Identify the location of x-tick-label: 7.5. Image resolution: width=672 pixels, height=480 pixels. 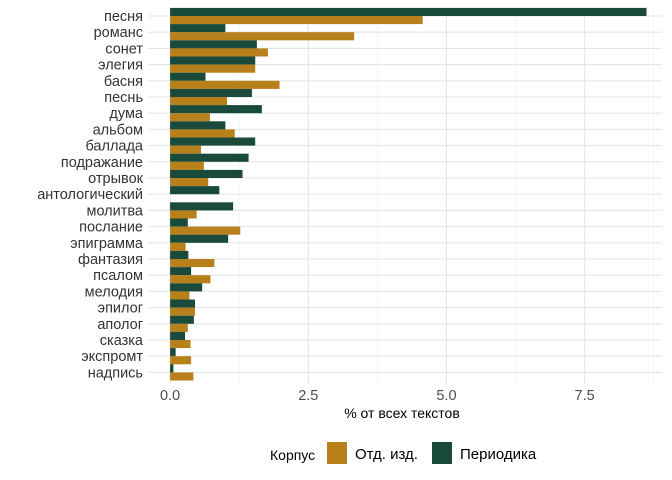
(585, 396).